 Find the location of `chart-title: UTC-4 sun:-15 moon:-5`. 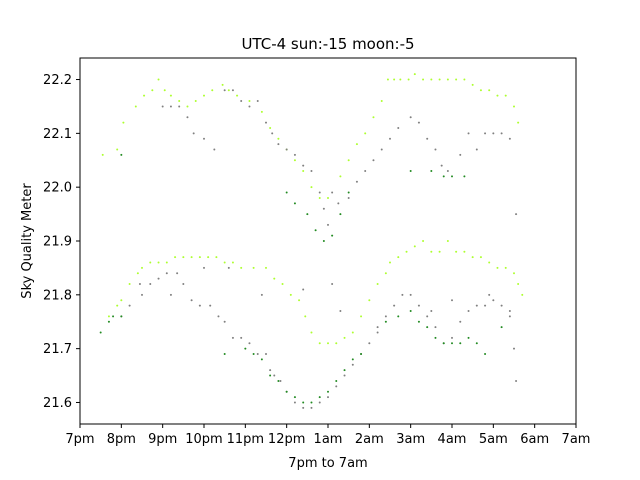

chart-title: UTC-4 sun:-15 moon:-5 is located at coordinates (327, 44).